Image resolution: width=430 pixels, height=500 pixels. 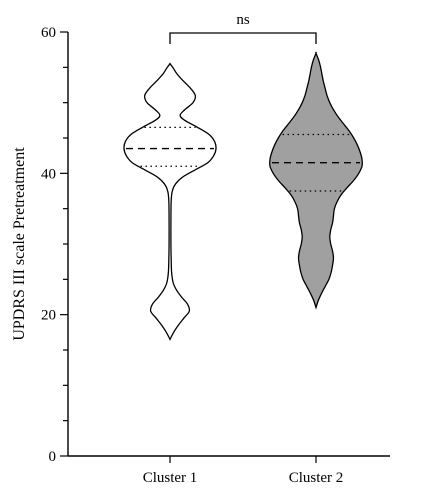 What do you see at coordinates (48, 33) in the screenshot?
I see `y-tick-label: 60` at bounding box center [48, 33].